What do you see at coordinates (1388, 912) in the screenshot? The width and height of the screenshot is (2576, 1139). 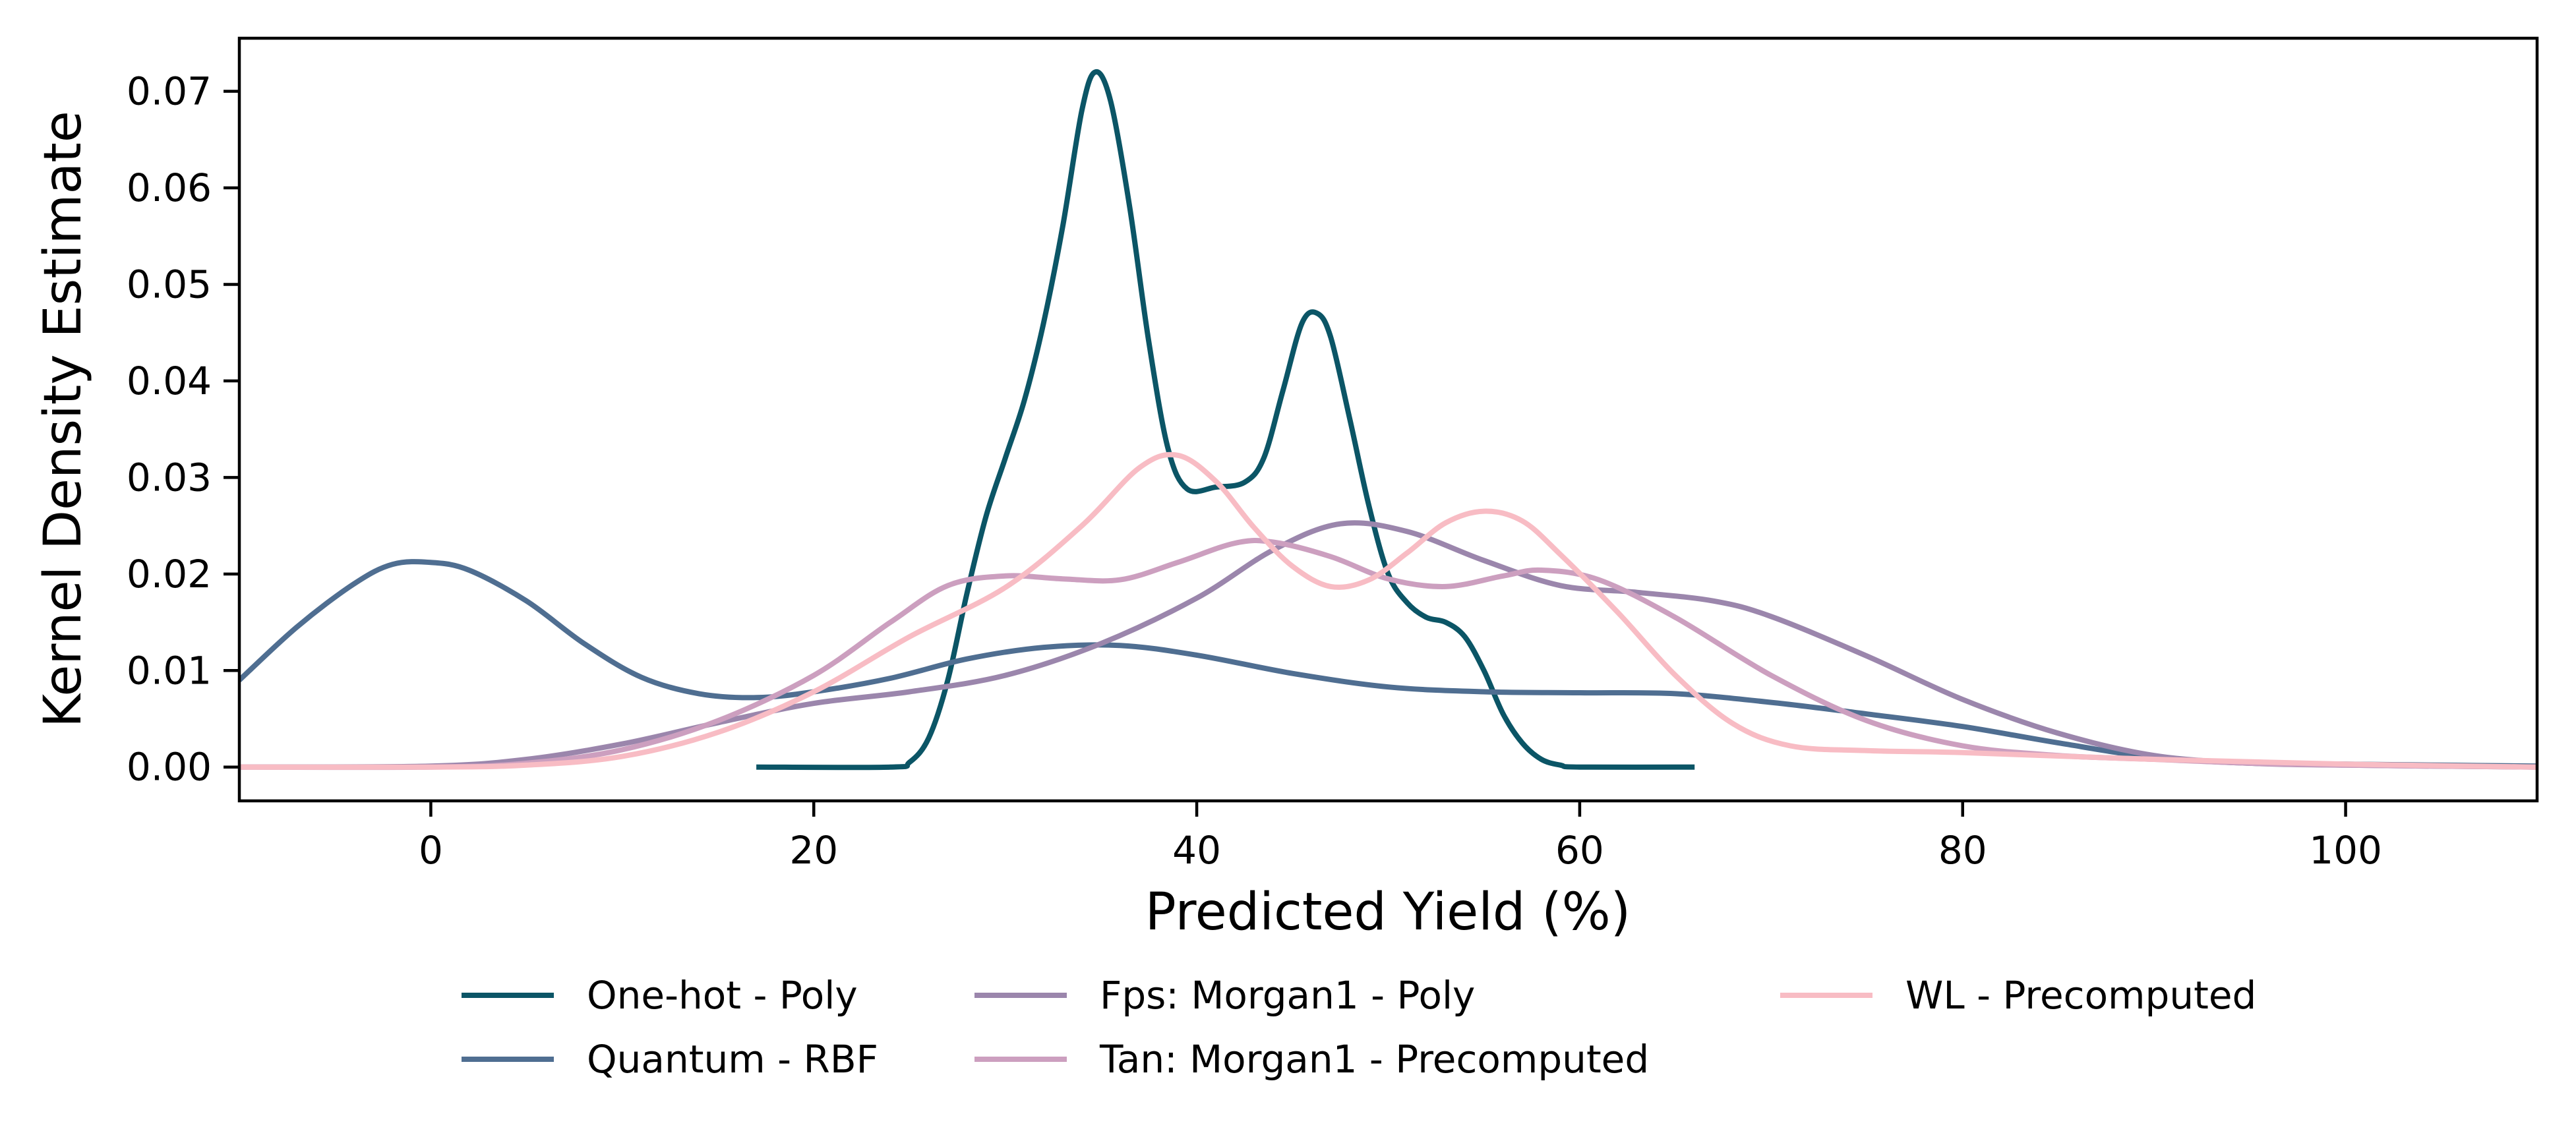 I see `x-axis-label: Predicted Yield (%)` at bounding box center [1388, 912].